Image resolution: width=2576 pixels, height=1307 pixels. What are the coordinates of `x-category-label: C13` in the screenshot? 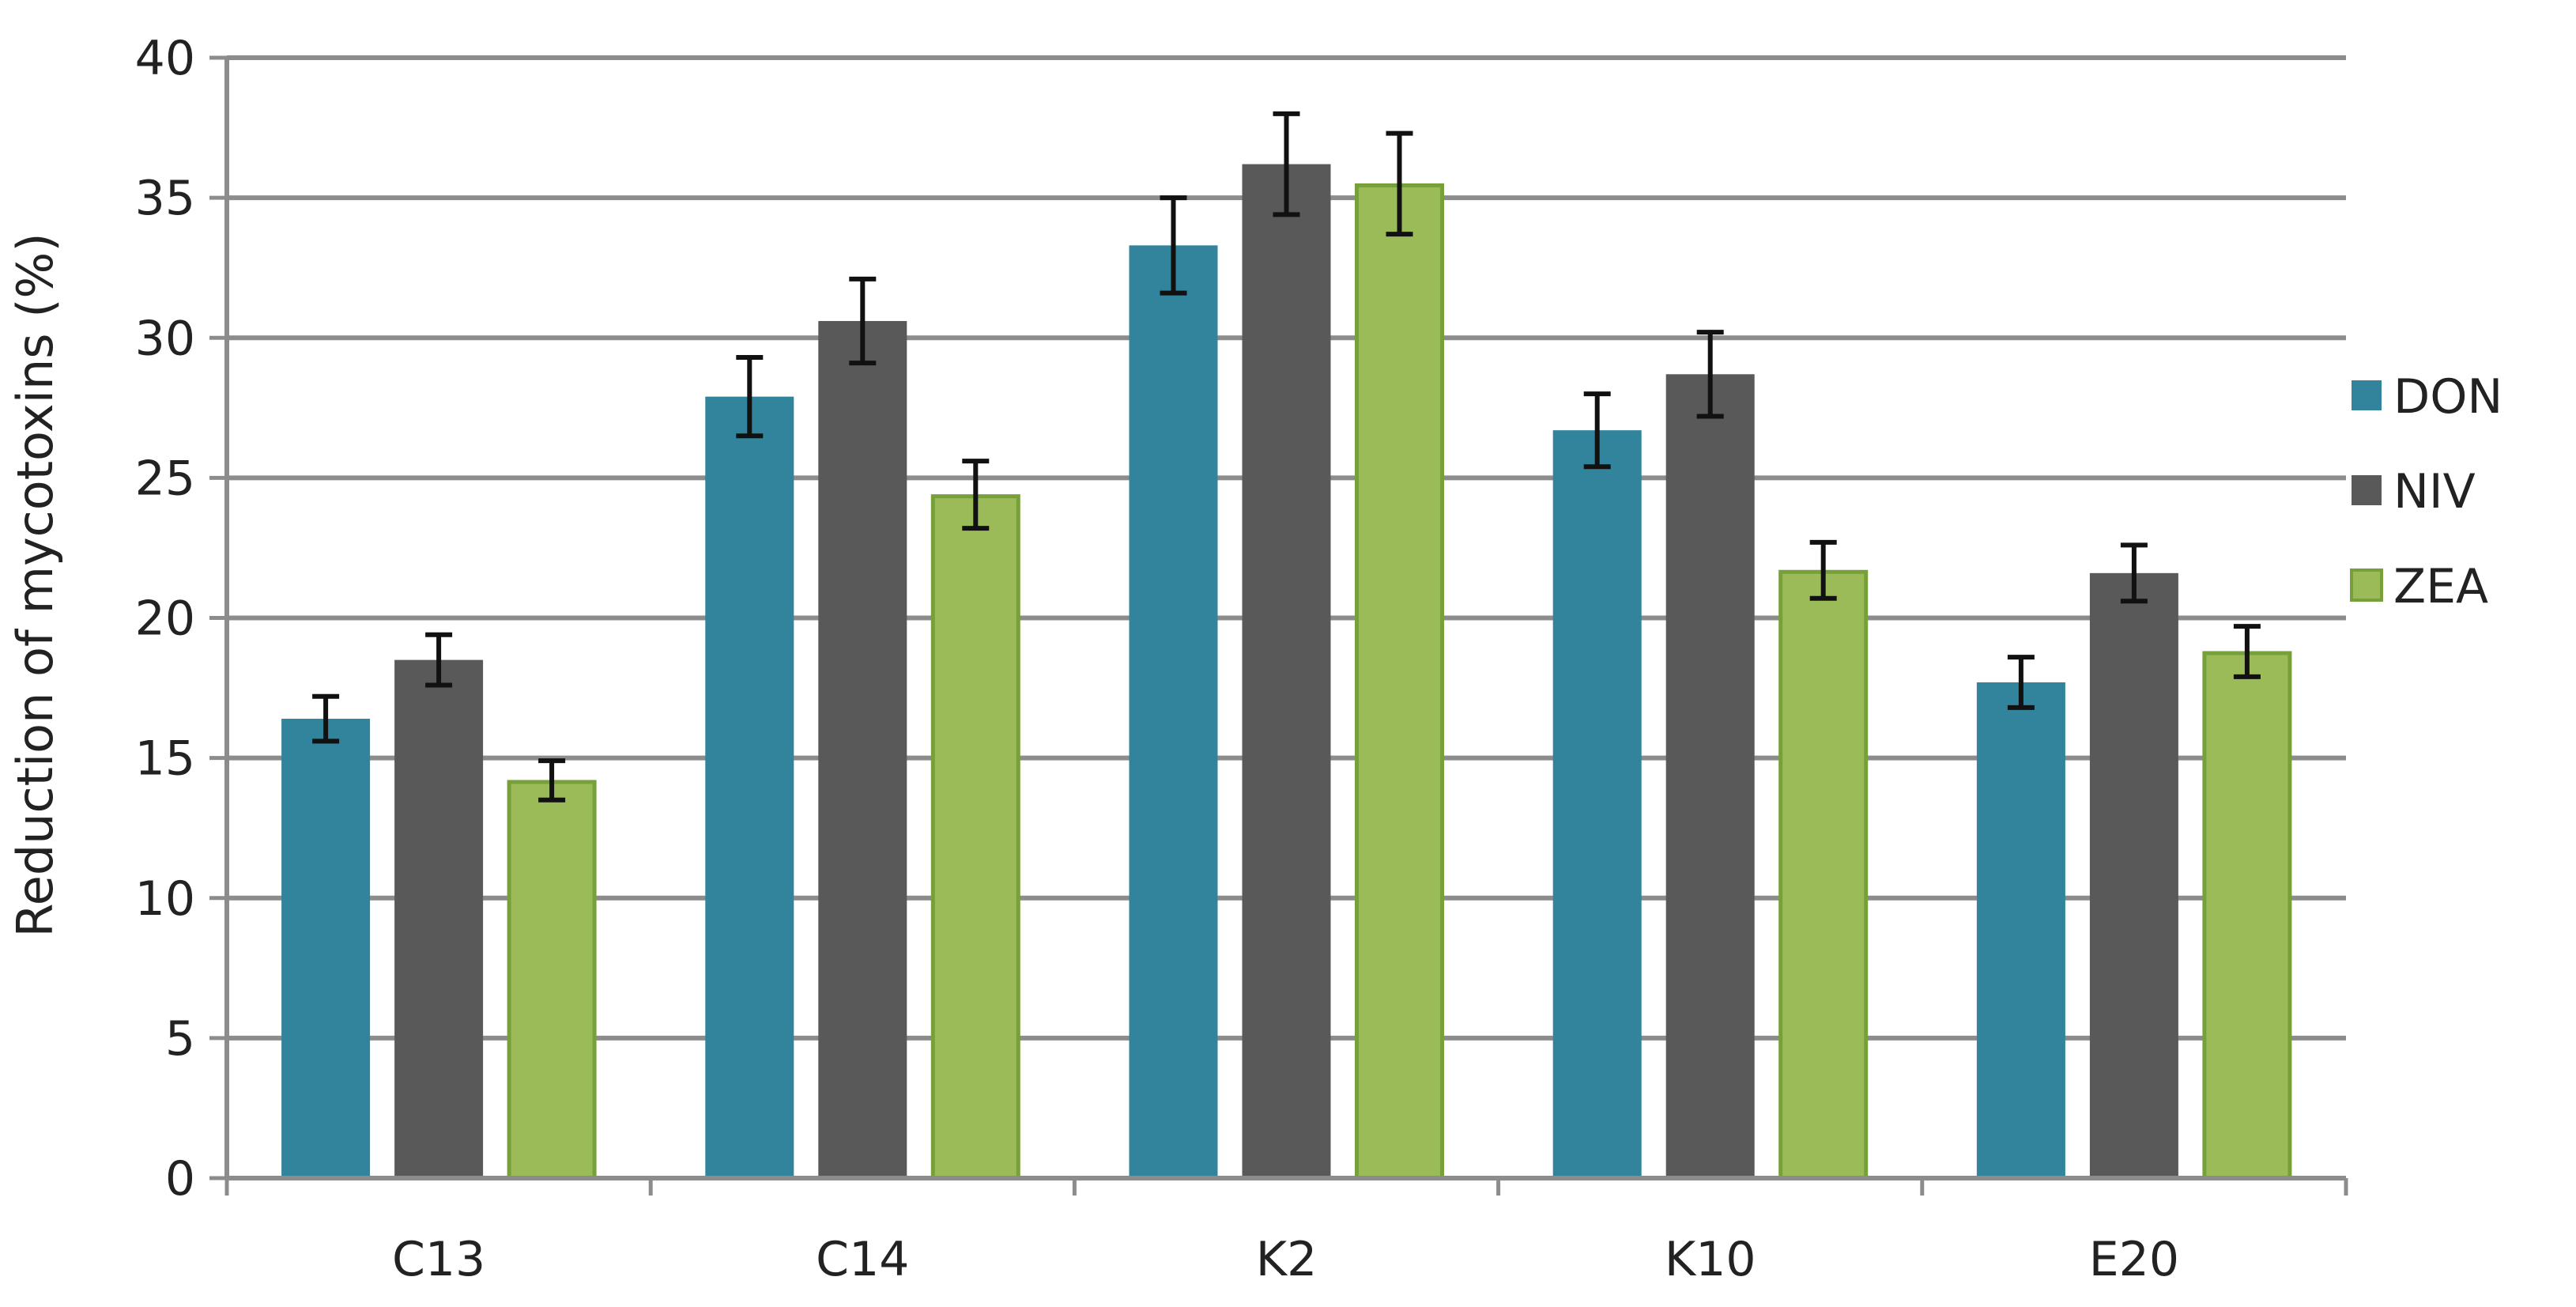 It's located at (438, 1259).